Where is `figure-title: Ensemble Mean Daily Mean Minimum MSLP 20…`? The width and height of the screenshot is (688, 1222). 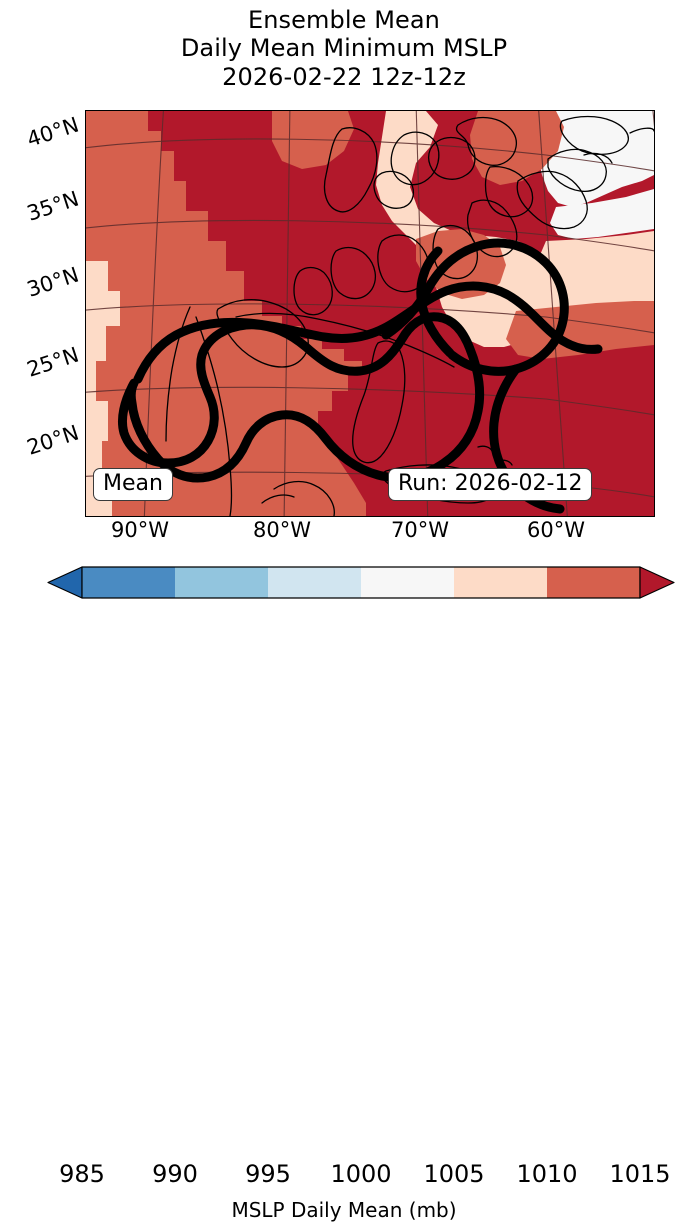 figure-title: Ensemble Mean Daily Mean Minimum MSLP 20… is located at coordinates (344, 48).